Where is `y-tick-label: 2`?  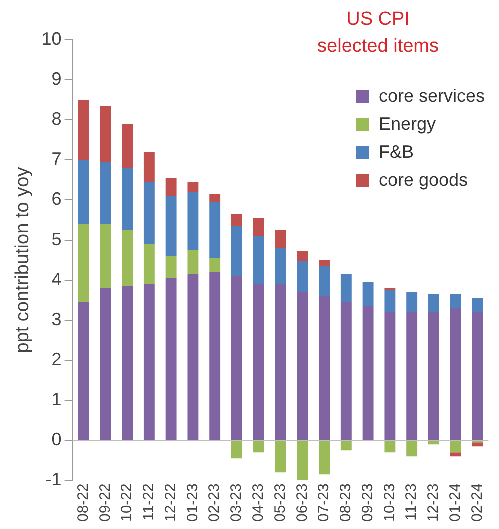
y-tick-label: 2 is located at coordinates (57, 359).